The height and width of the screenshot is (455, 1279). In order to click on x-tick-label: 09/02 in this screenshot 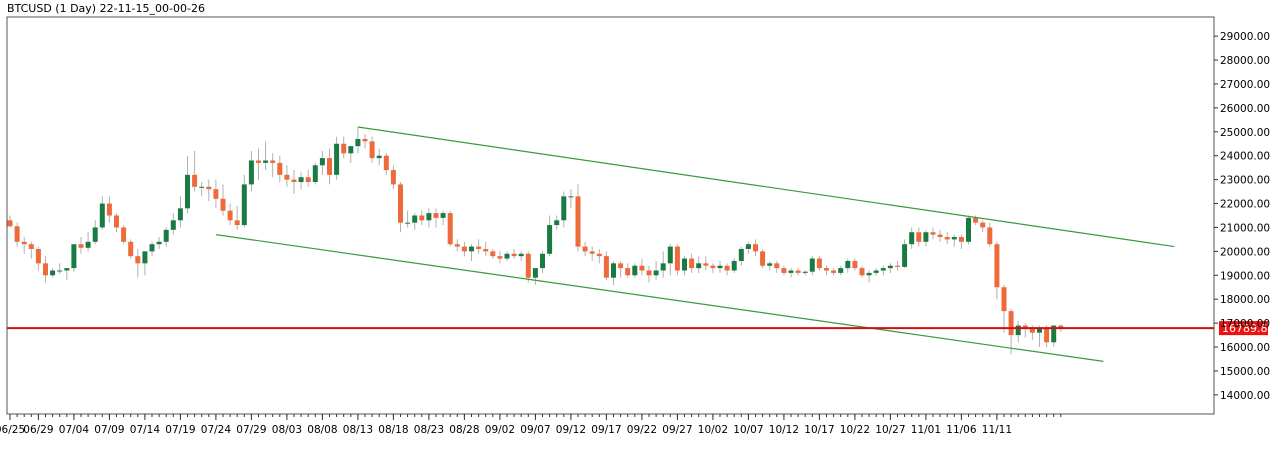, I will do `click(500, 430)`.